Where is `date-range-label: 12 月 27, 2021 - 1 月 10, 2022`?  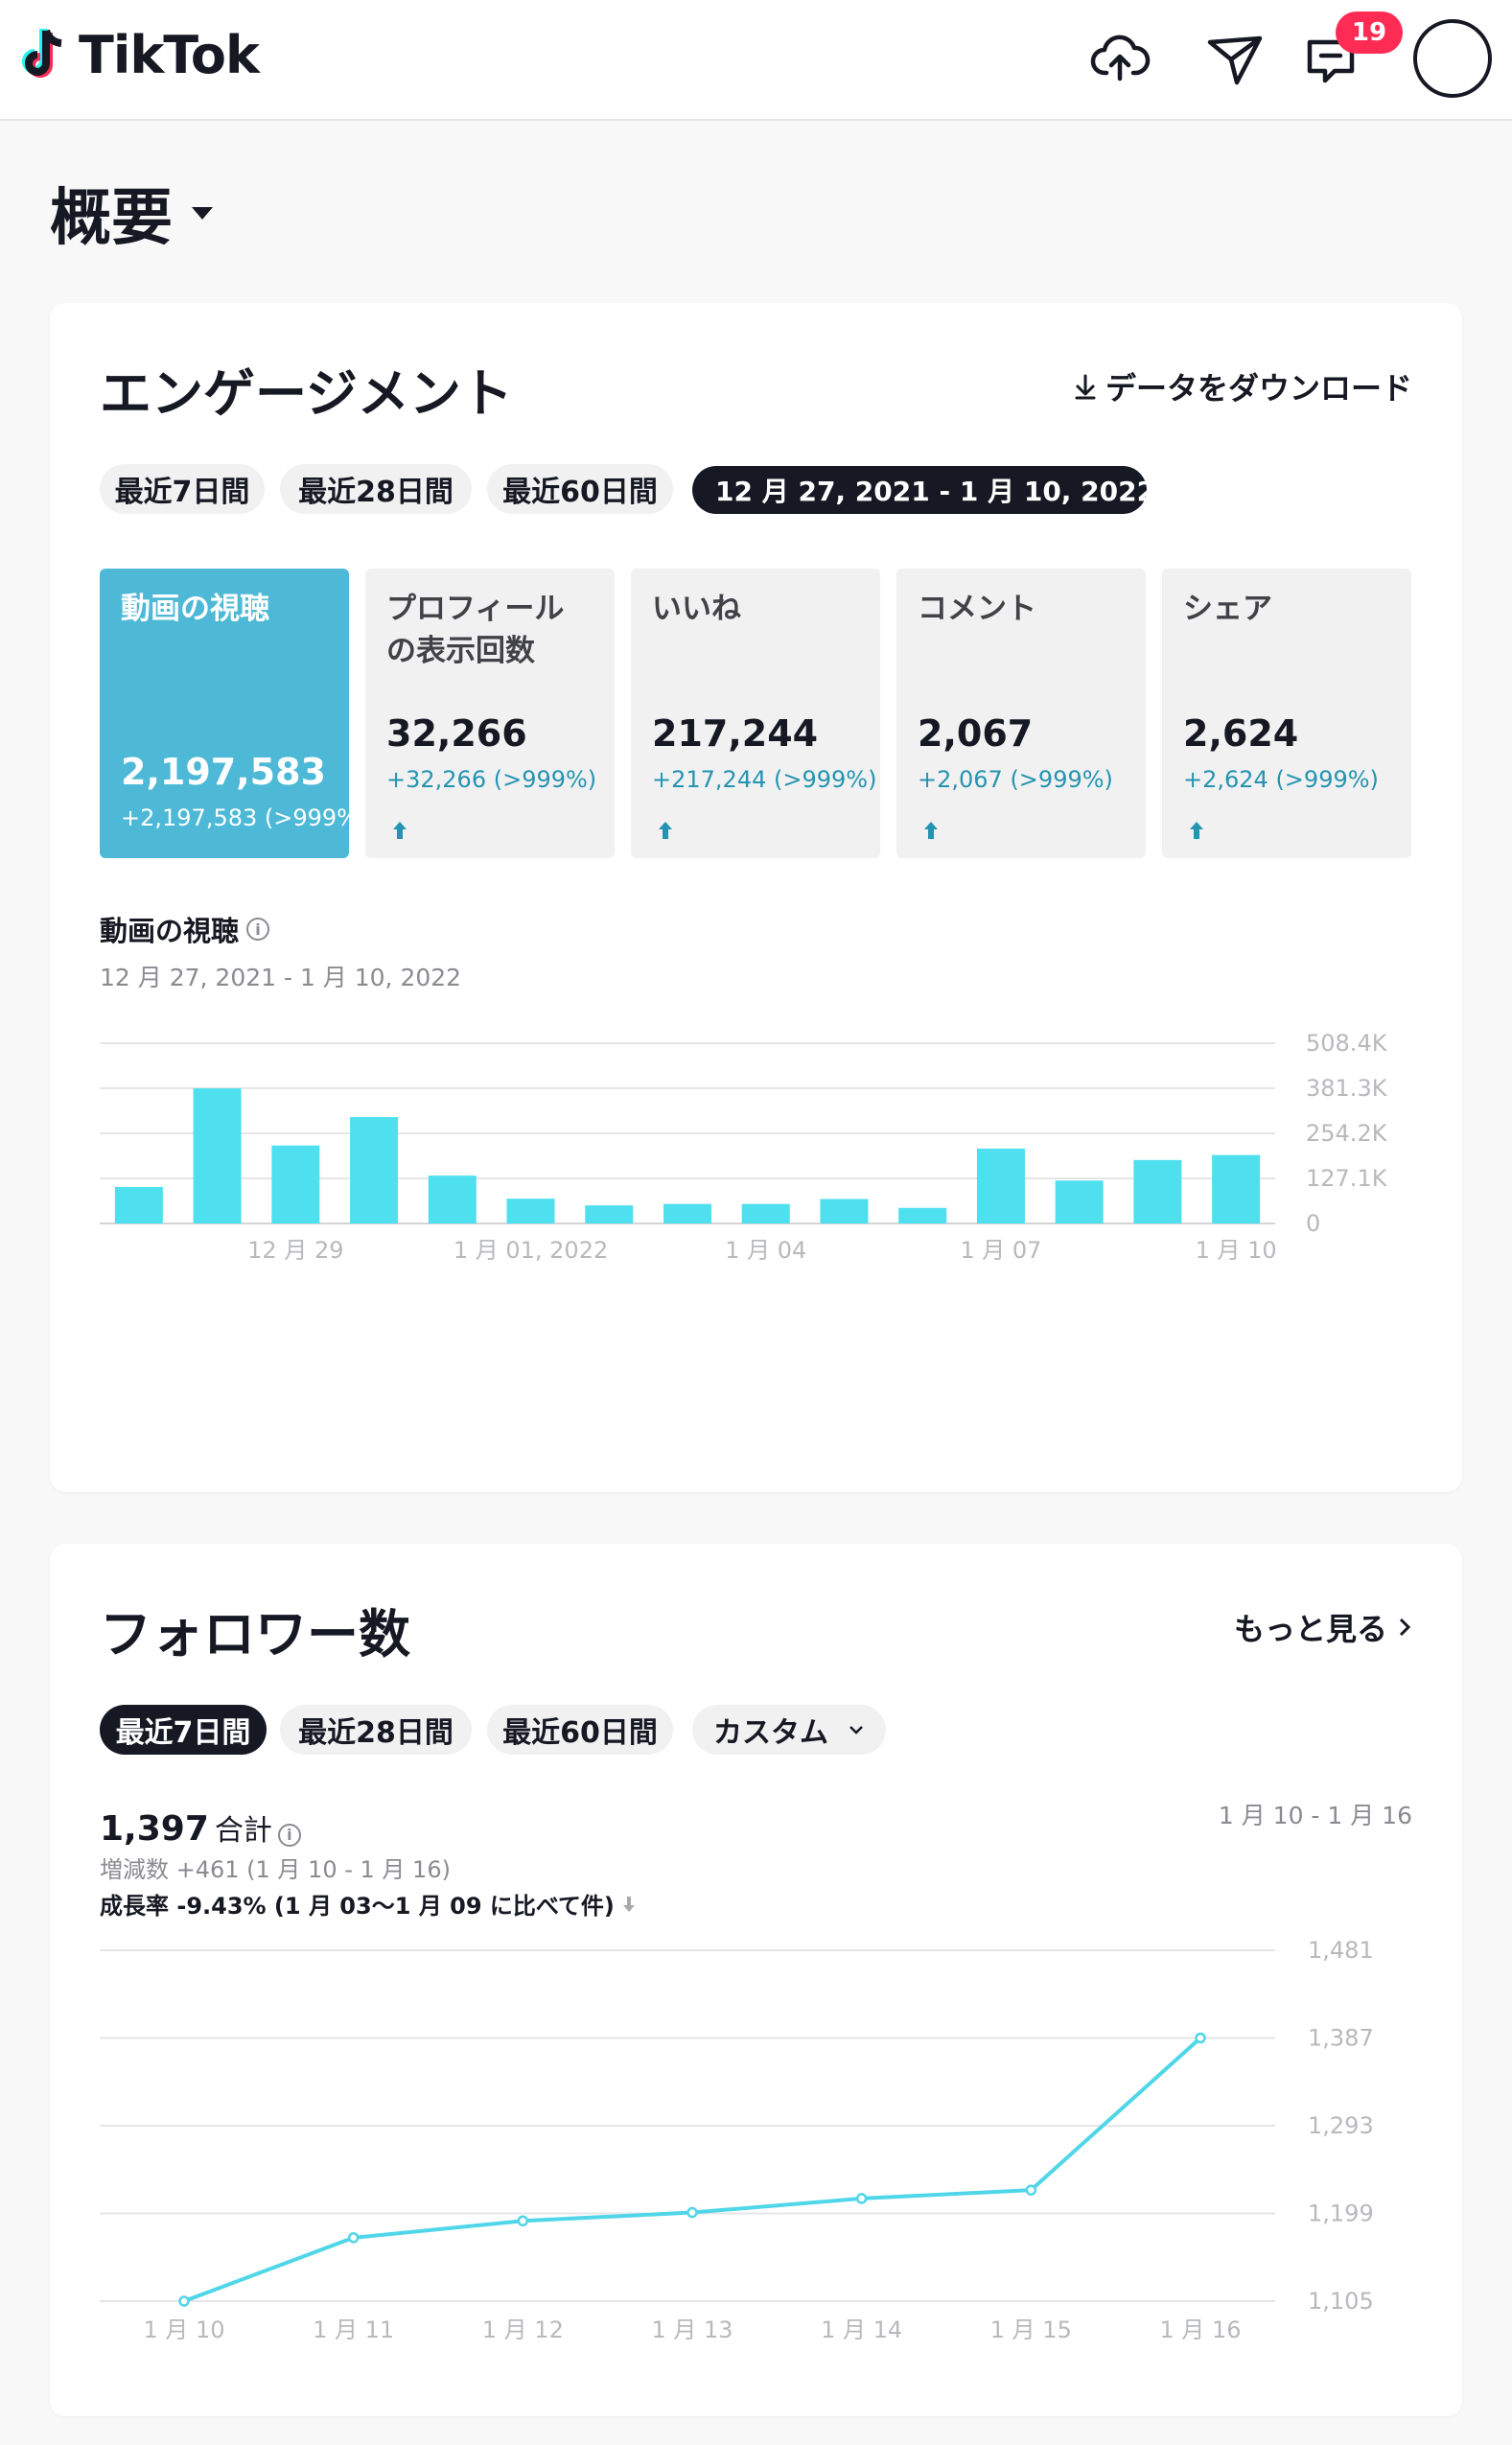 date-range-label: 12 月 27, 2021 - 1 月 10, 2022 is located at coordinates (935, 492).